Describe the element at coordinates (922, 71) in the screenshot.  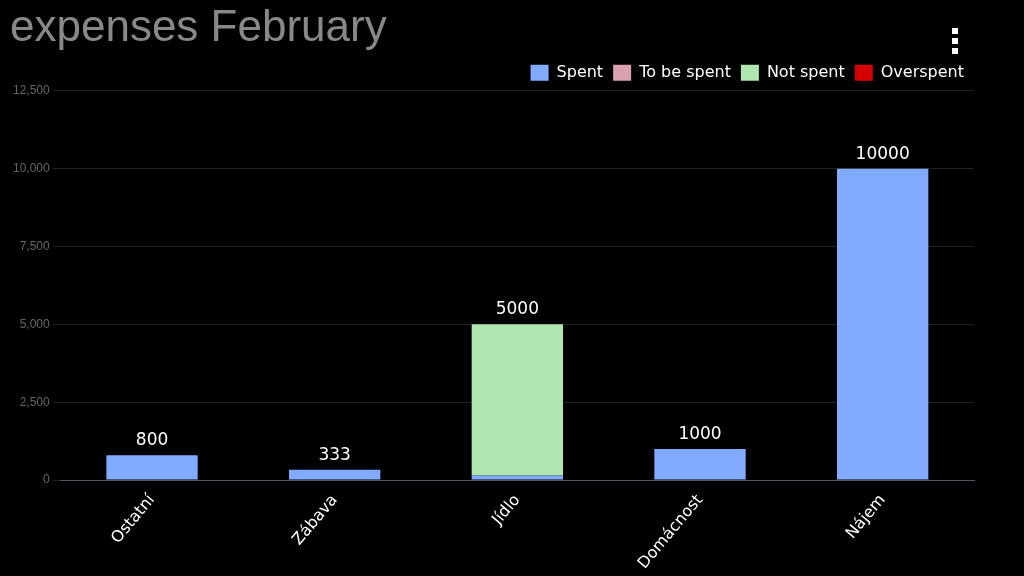
I see `legend-label: Overspent` at that location.